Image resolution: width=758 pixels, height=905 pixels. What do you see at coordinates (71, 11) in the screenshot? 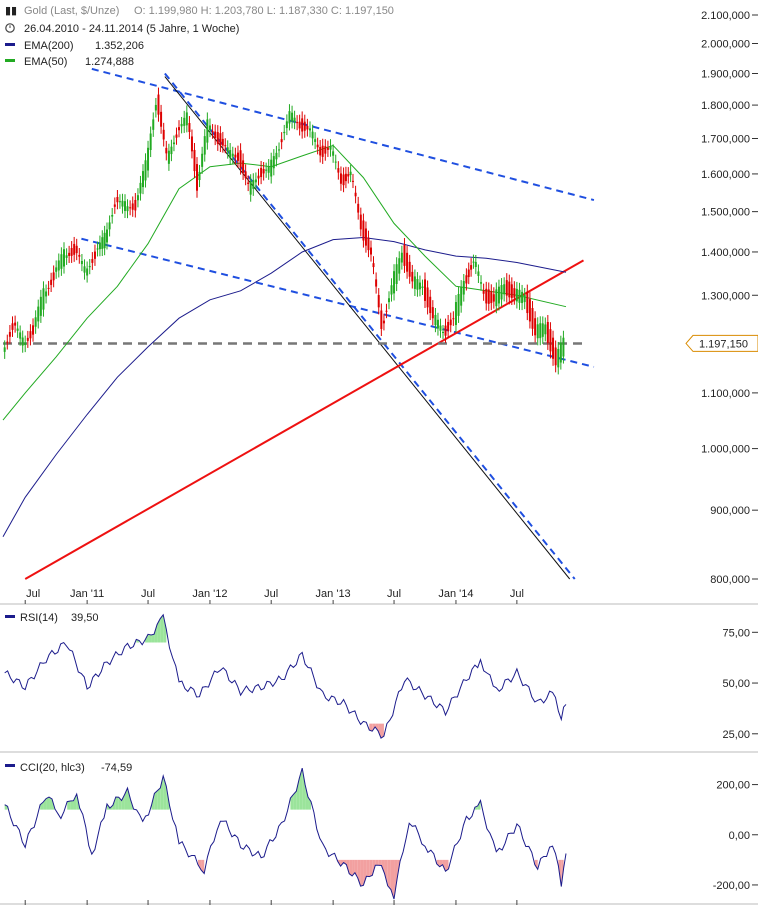
I see `instrument-title: Gold (Last, $/Unze)` at bounding box center [71, 11].